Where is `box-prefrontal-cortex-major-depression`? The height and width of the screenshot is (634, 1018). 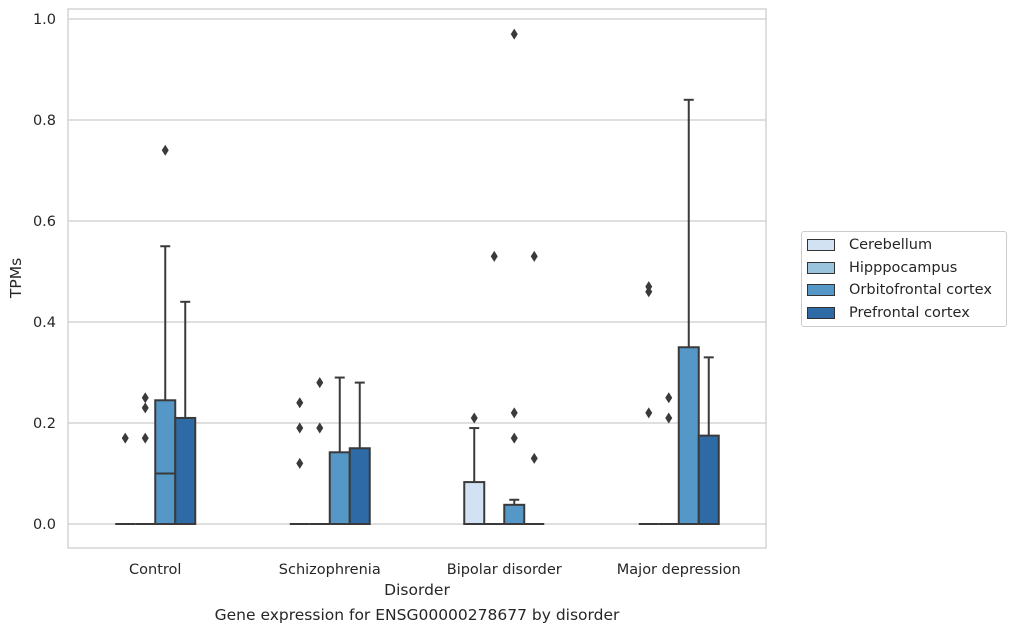 box-prefrontal-cortex-major-depression is located at coordinates (708, 479).